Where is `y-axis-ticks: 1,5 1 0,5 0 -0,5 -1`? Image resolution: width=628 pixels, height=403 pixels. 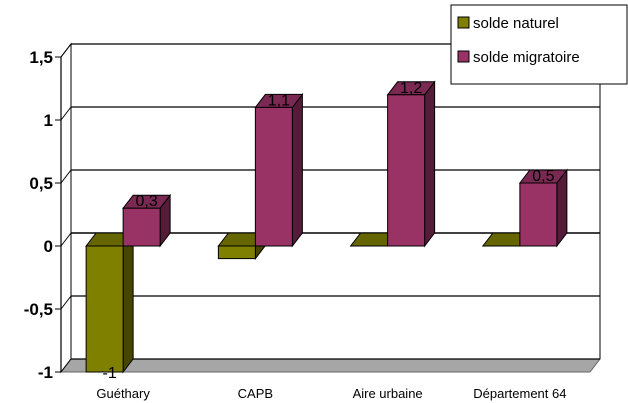
y-axis-ticks: 1,5 1 0,5 0 -0,5 -1 is located at coordinates (38, 215).